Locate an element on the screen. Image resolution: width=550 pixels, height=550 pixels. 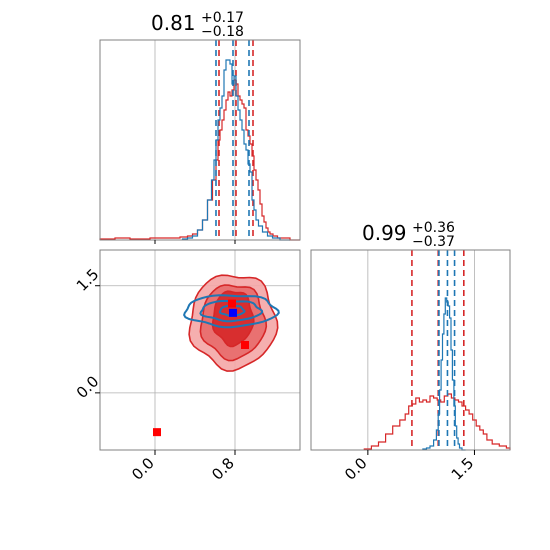
contour-ytick-label: 1.5 is located at coordinates (88, 280).